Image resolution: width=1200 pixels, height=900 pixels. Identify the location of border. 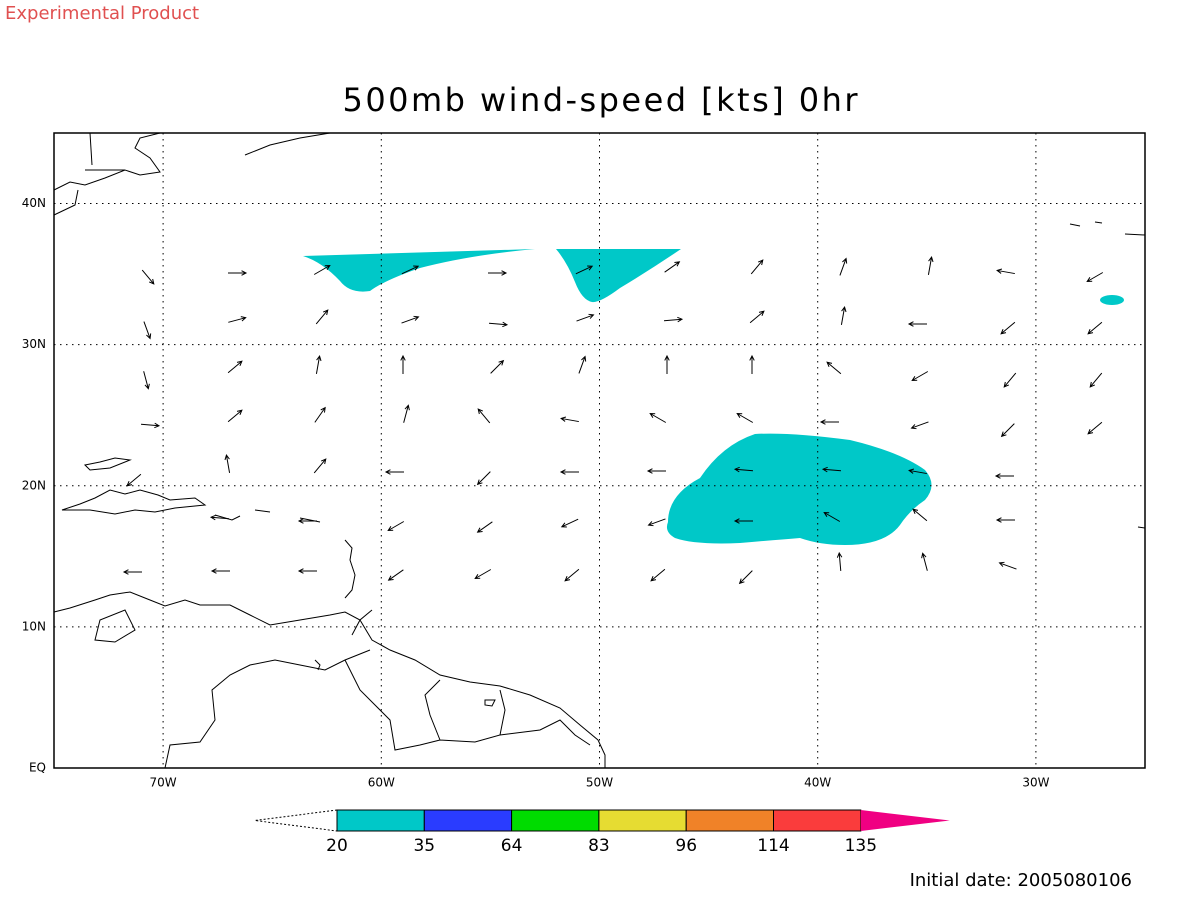
(377, 709).